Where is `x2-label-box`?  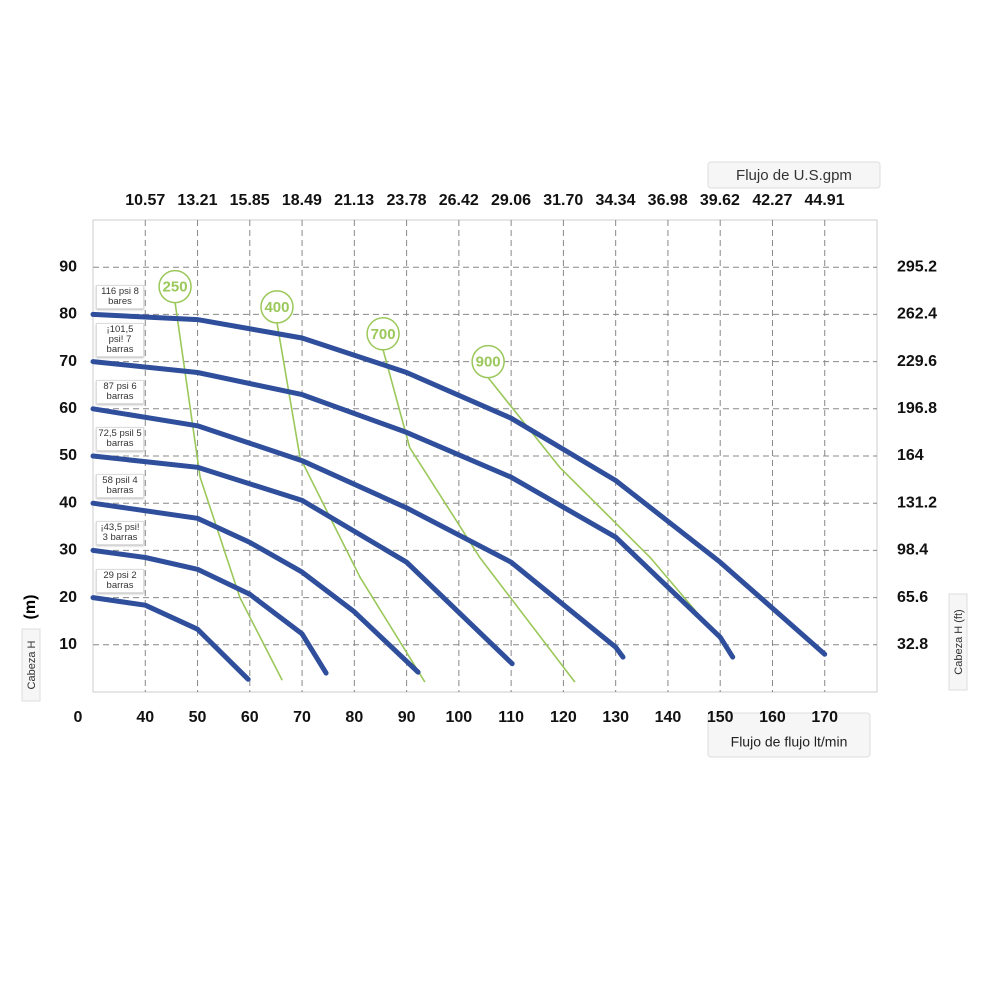
x2-label-box is located at coordinates (794, 175).